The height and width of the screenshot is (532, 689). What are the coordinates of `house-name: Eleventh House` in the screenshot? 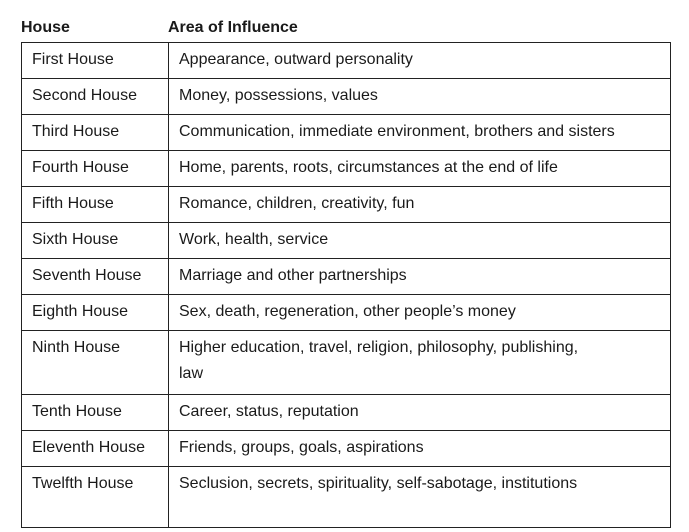 It's located at (95, 448).